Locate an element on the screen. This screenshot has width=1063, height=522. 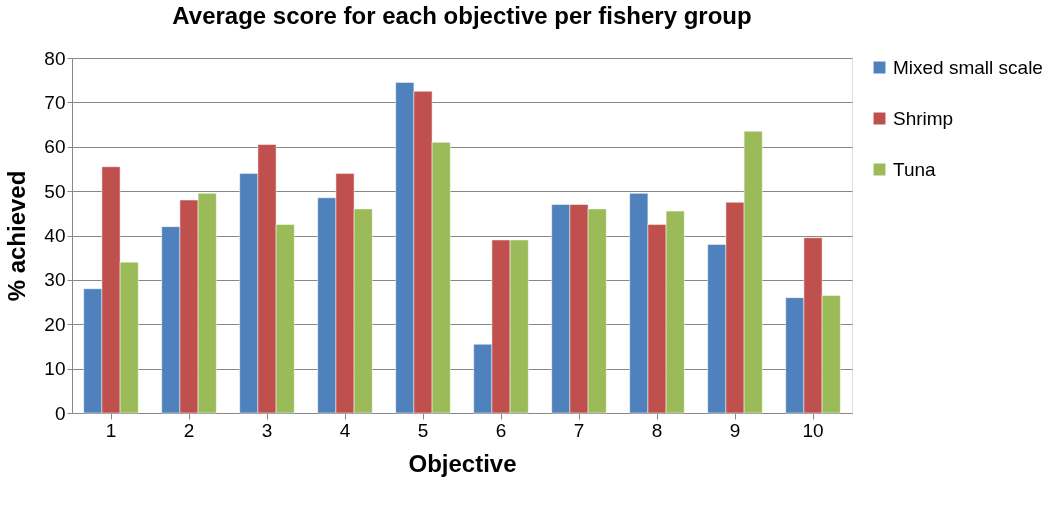
chart-title: Average score for each objective per fishery group is located at coordinates (462, 15).